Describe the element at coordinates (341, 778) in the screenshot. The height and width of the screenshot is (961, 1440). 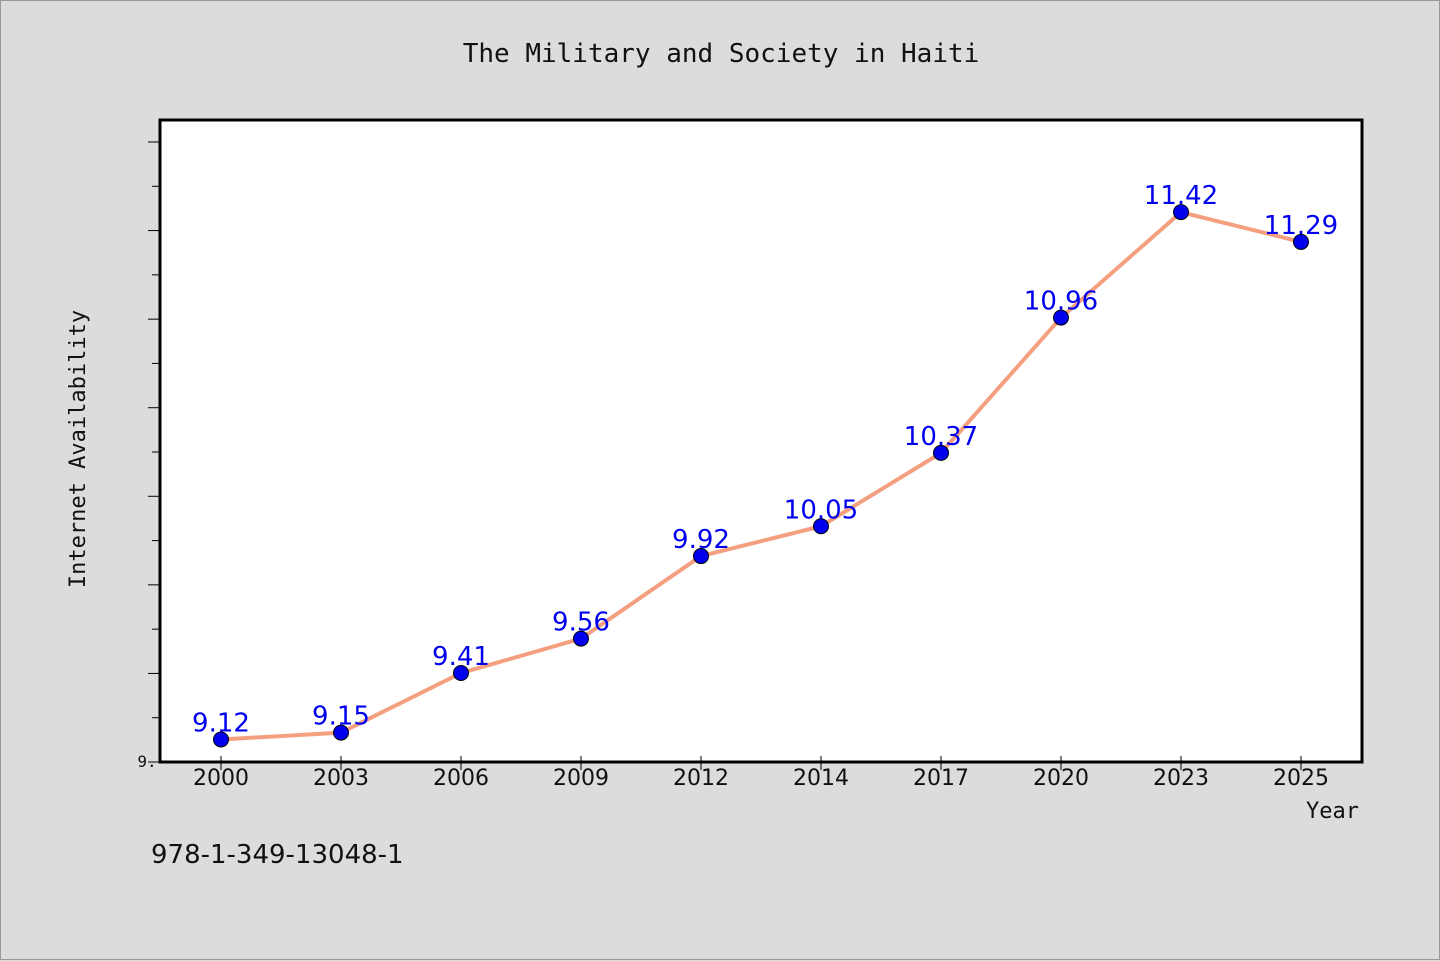
I see `x-tick-label: 2003` at that location.